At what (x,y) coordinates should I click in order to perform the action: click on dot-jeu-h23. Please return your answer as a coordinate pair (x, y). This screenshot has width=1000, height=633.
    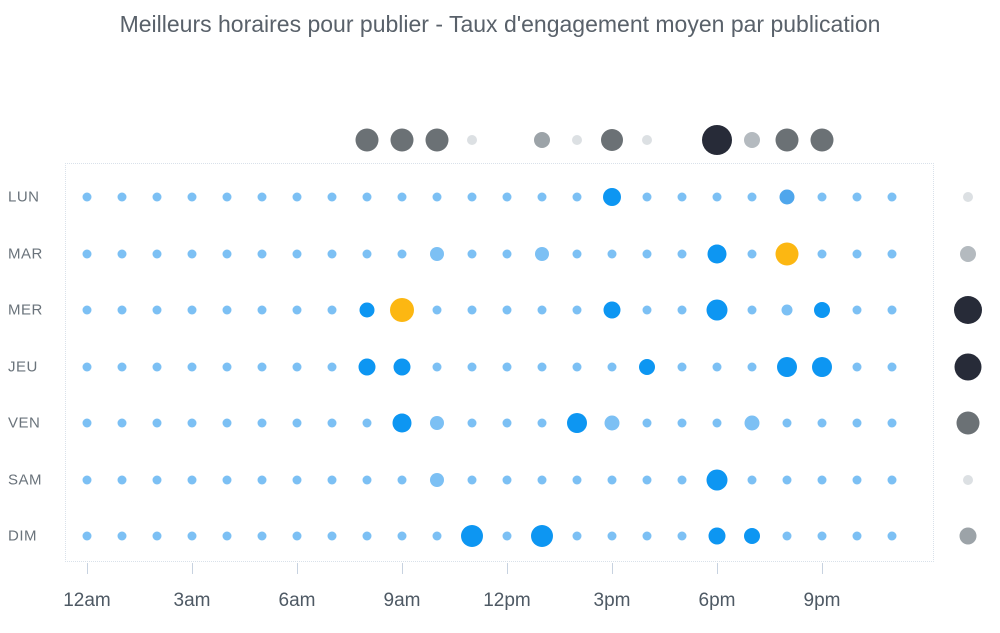
    Looking at the image, I should click on (892, 366).